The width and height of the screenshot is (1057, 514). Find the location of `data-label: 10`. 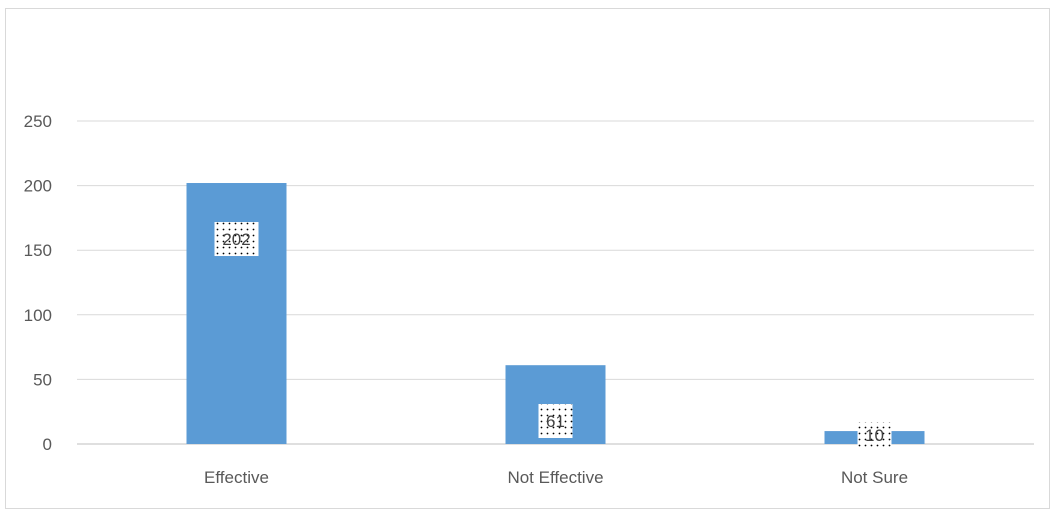

data-label: 10 is located at coordinates (874, 435).